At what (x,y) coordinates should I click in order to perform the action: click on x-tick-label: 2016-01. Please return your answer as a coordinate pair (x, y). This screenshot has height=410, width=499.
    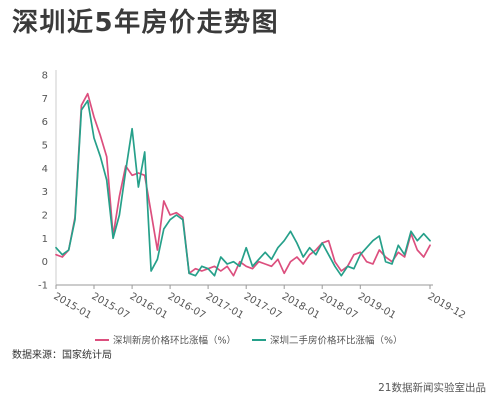
    Looking at the image, I should click on (149, 306).